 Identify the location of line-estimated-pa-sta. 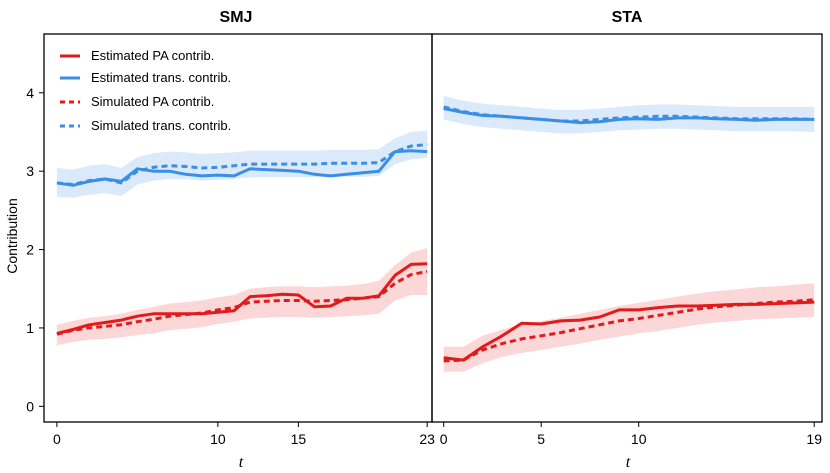
(629, 331).